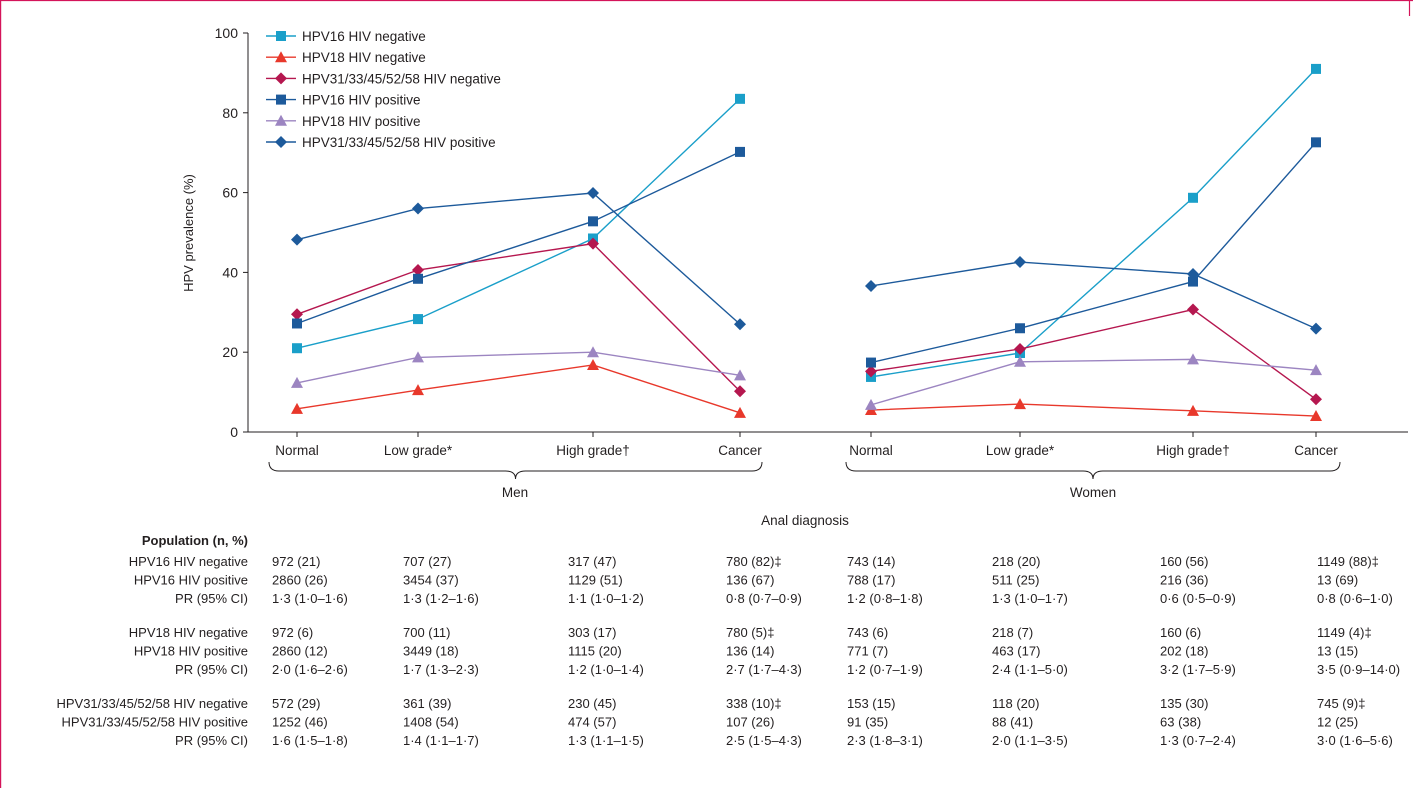 The height and width of the screenshot is (788, 1413). I want to click on x-tick-label: Low grade*, so click(1020, 450).